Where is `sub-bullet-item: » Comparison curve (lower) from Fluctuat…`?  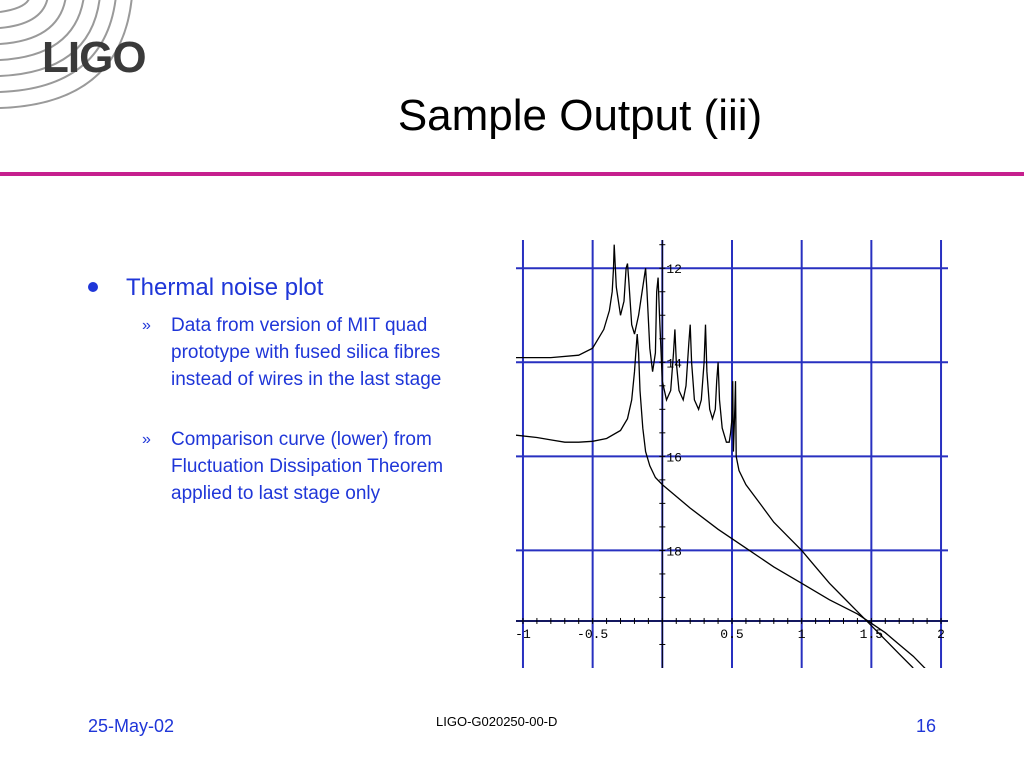 sub-bullet-item: » Comparison curve (lower) from Fluctuat… is located at coordinates (312, 466).